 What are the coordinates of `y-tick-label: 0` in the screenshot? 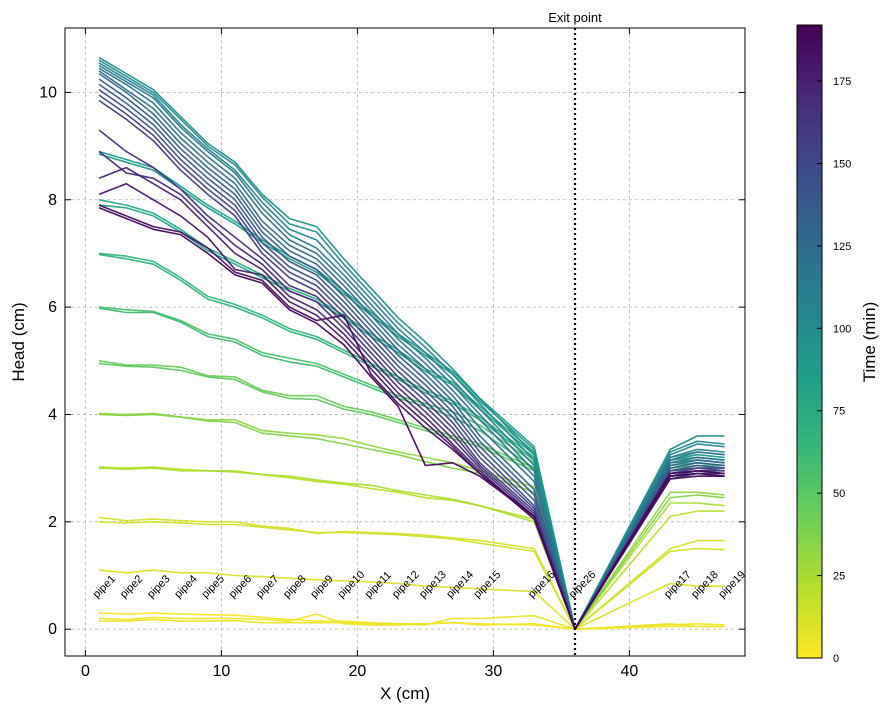 It's located at (52, 629).